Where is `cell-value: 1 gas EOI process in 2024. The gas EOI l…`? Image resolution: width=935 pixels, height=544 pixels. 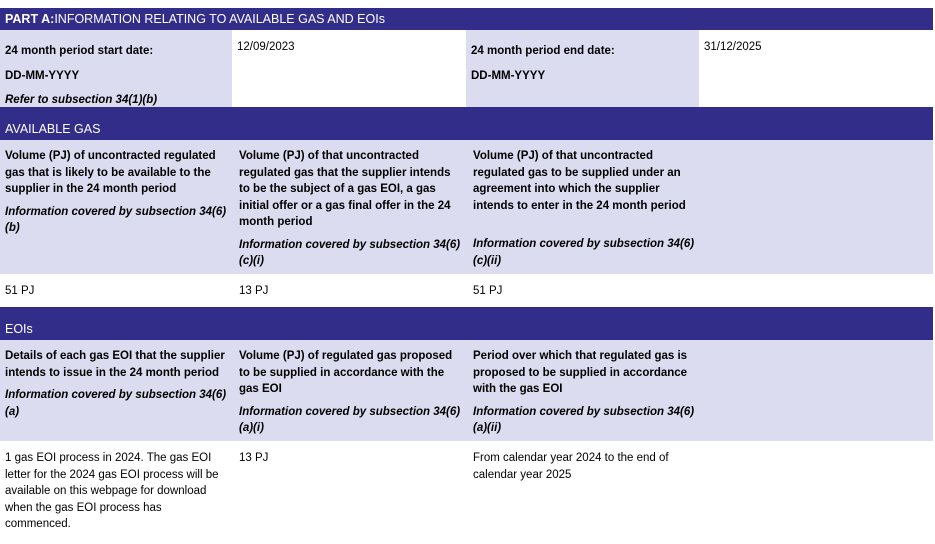
cell-value: 1 gas EOI process in 2024. The gas EOI l… is located at coordinates (112, 491).